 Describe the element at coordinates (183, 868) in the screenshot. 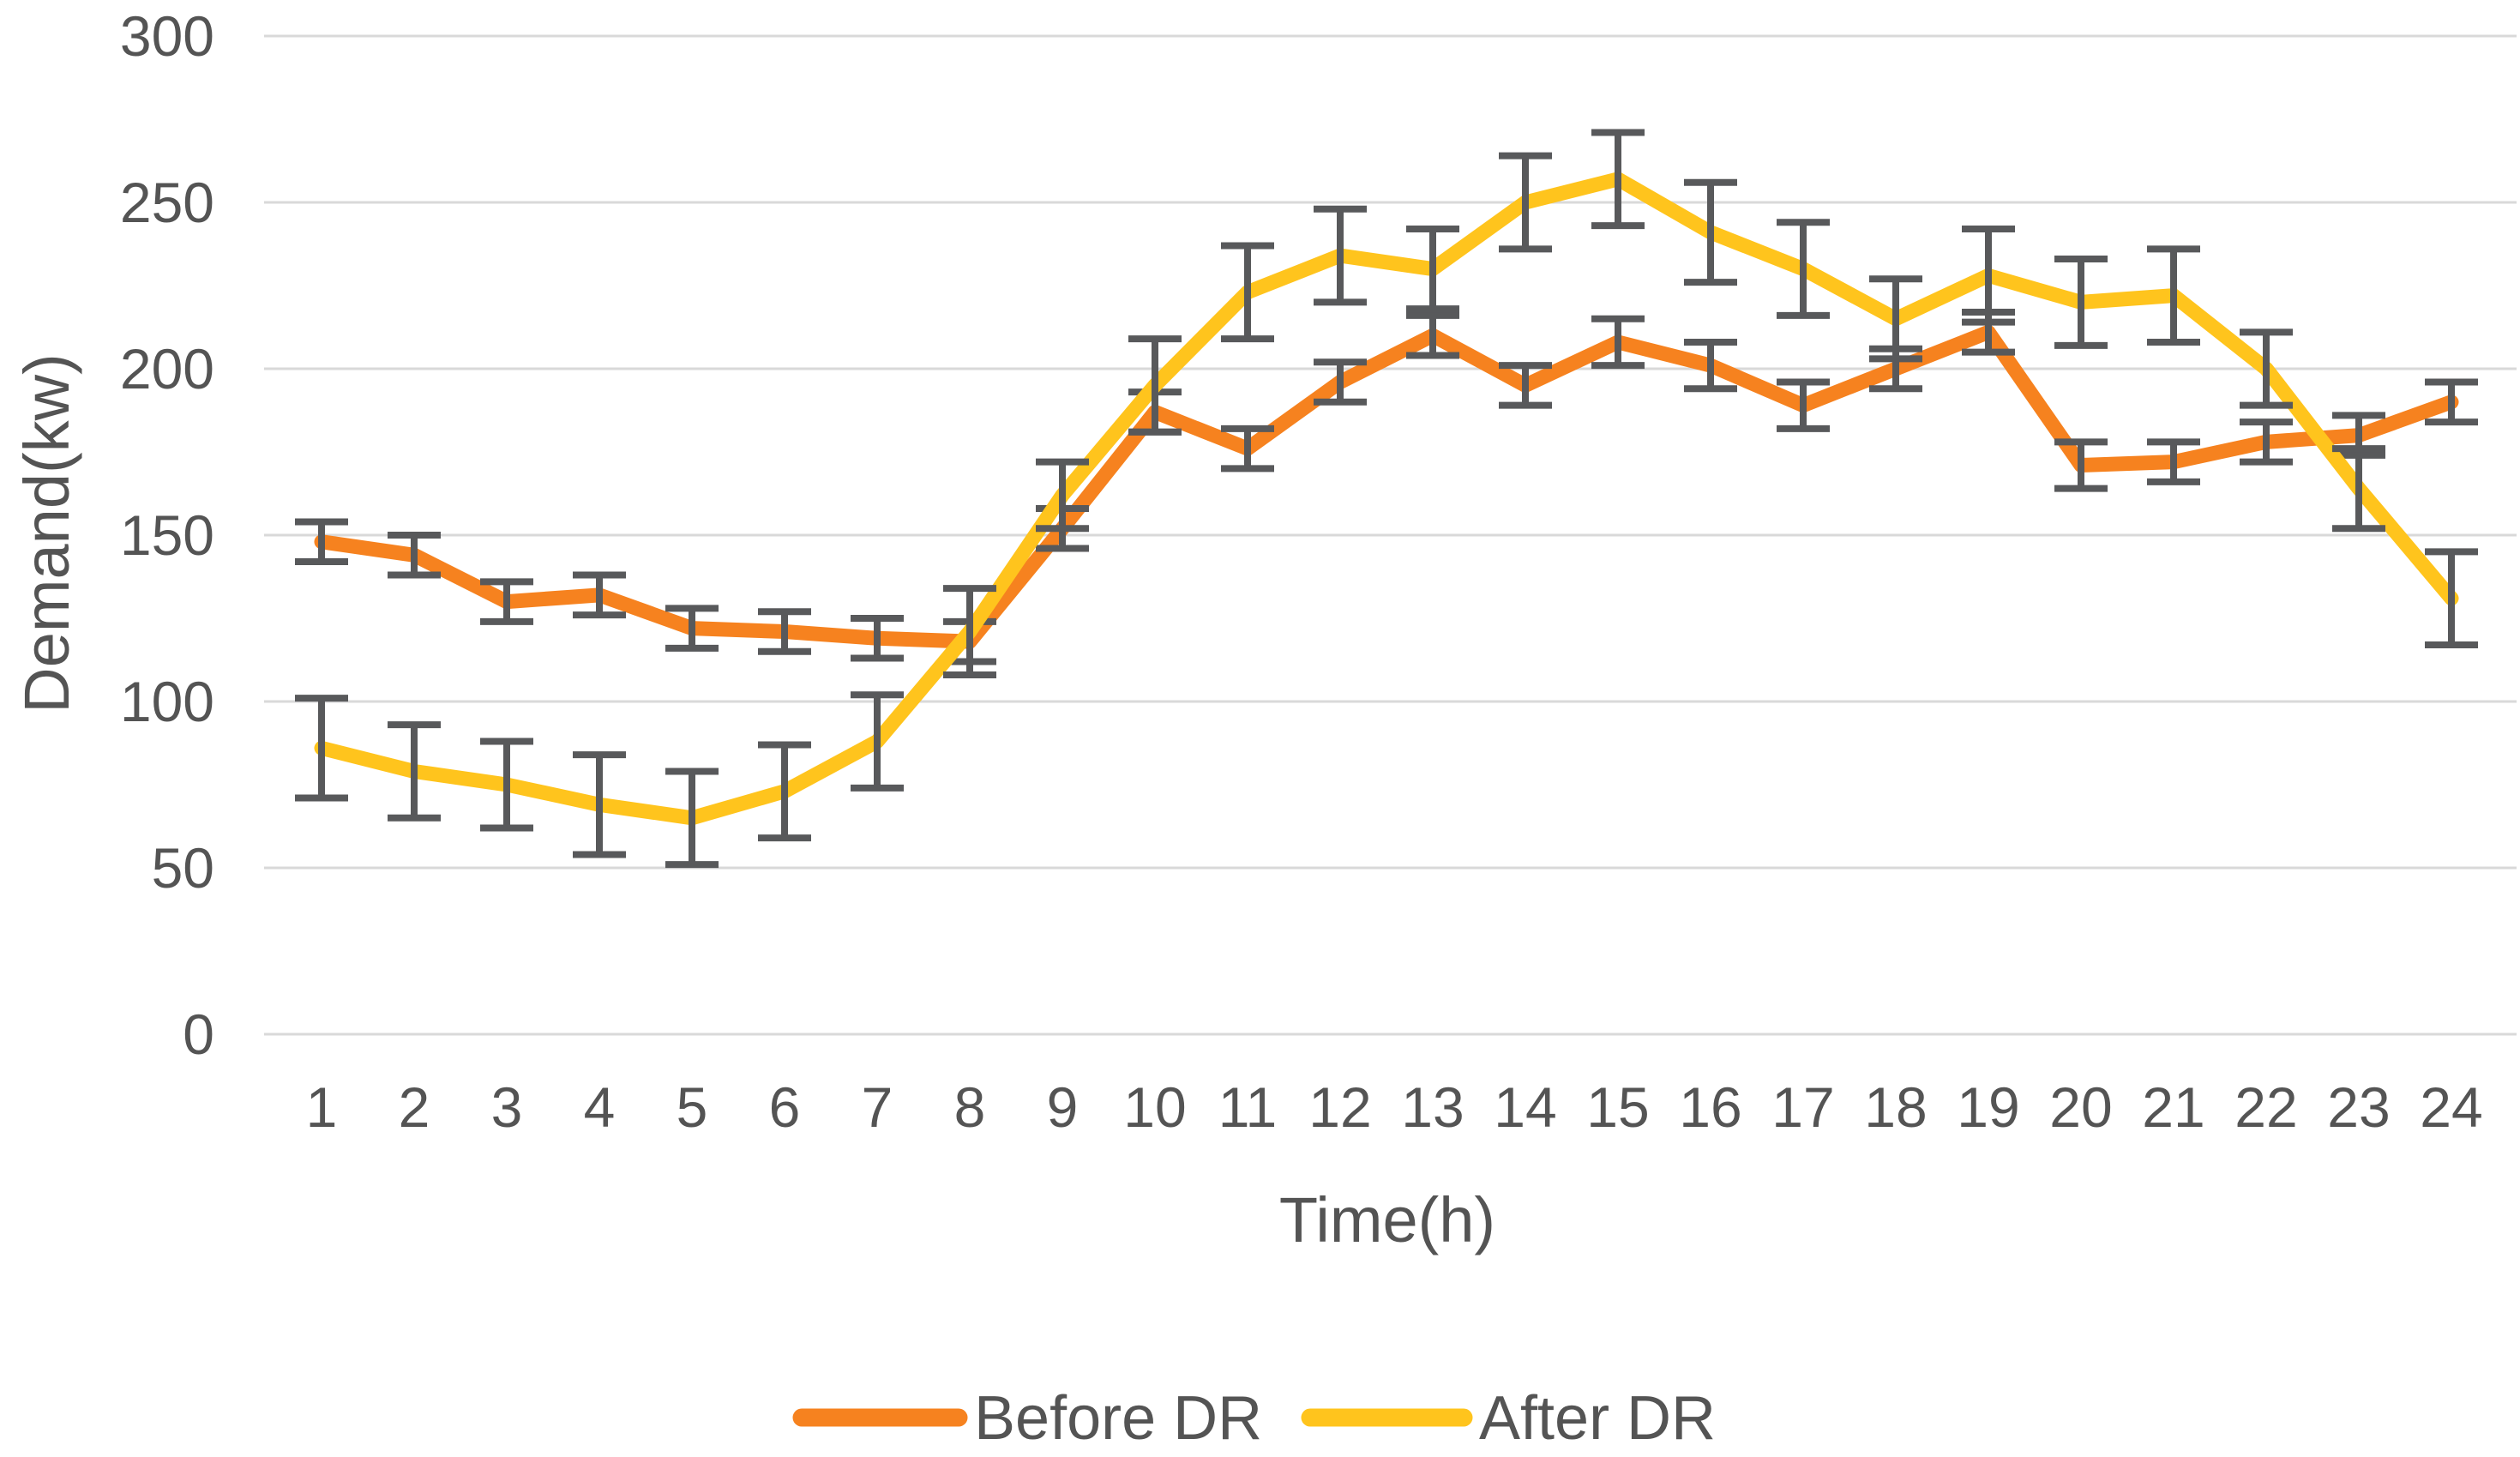

I see `y-tick-label: 50` at that location.